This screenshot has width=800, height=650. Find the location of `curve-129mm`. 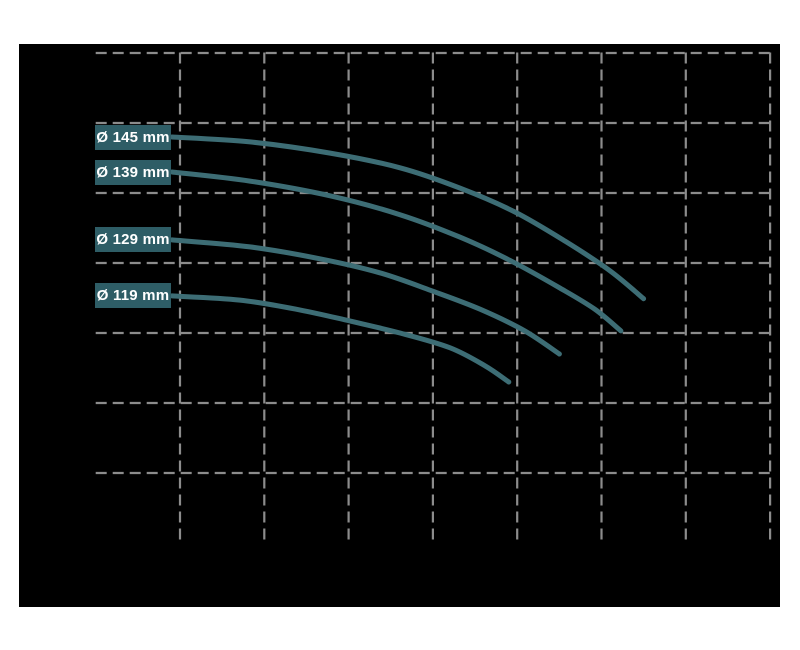

curve-129mm is located at coordinates (365, 297).